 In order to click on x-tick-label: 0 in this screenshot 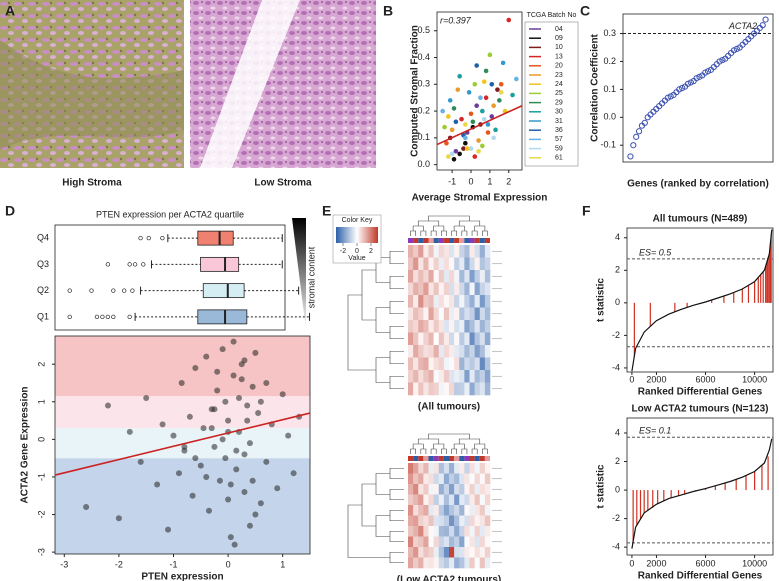, I will do `click(631, 379)`.